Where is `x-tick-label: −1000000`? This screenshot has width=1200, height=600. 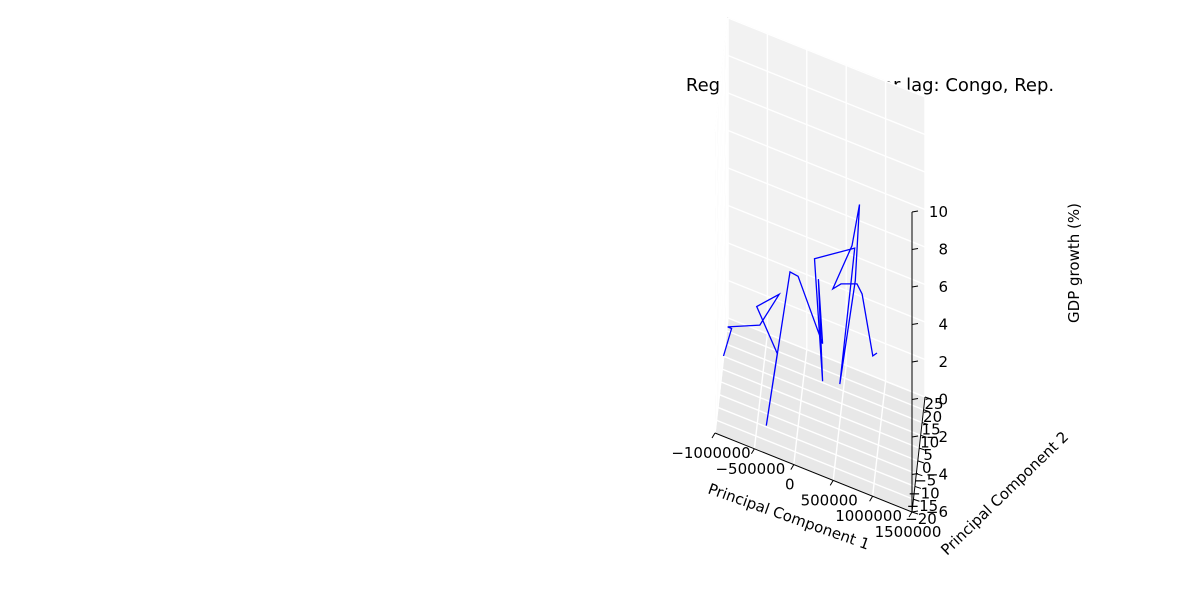 x-tick-label: −1000000 is located at coordinates (710, 453).